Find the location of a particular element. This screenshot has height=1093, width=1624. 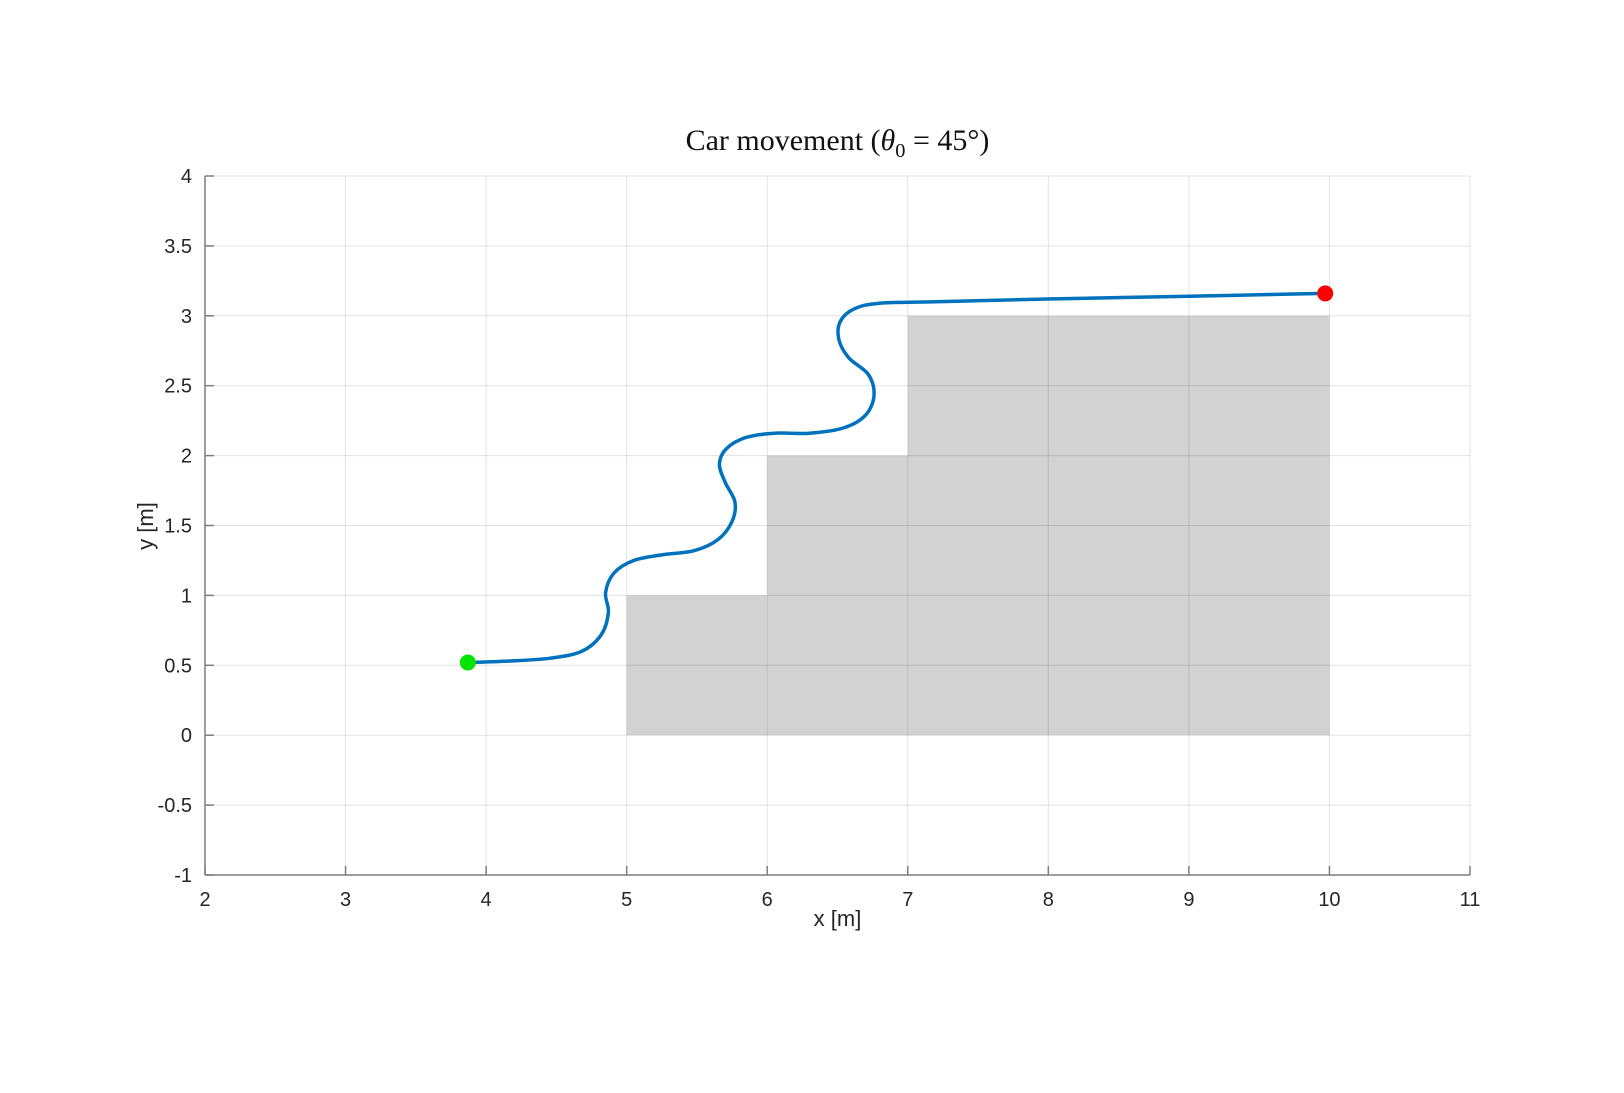

x-tick-label: 6 is located at coordinates (767, 900).